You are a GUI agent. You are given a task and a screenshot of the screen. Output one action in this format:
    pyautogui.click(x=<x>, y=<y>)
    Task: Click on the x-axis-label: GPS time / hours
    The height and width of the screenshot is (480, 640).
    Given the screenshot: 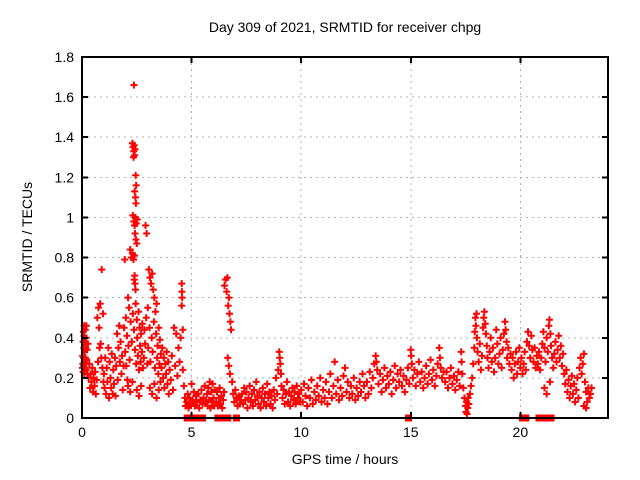 What is the action you would take?
    pyautogui.click(x=345, y=459)
    